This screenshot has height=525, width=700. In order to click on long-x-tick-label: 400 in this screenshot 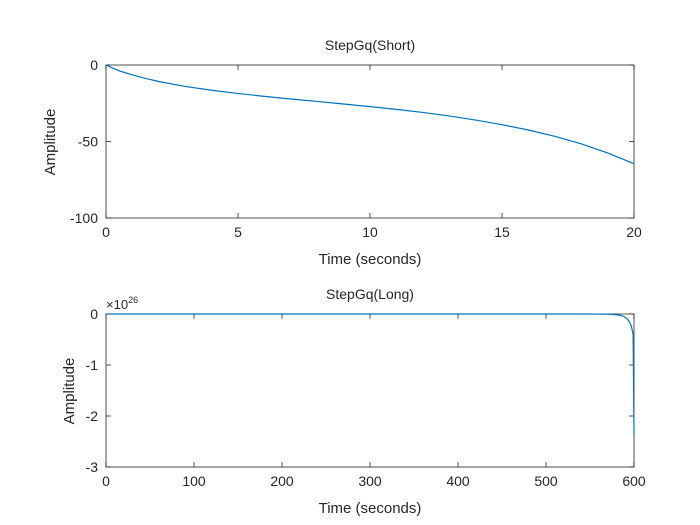, I will do `click(458, 481)`.